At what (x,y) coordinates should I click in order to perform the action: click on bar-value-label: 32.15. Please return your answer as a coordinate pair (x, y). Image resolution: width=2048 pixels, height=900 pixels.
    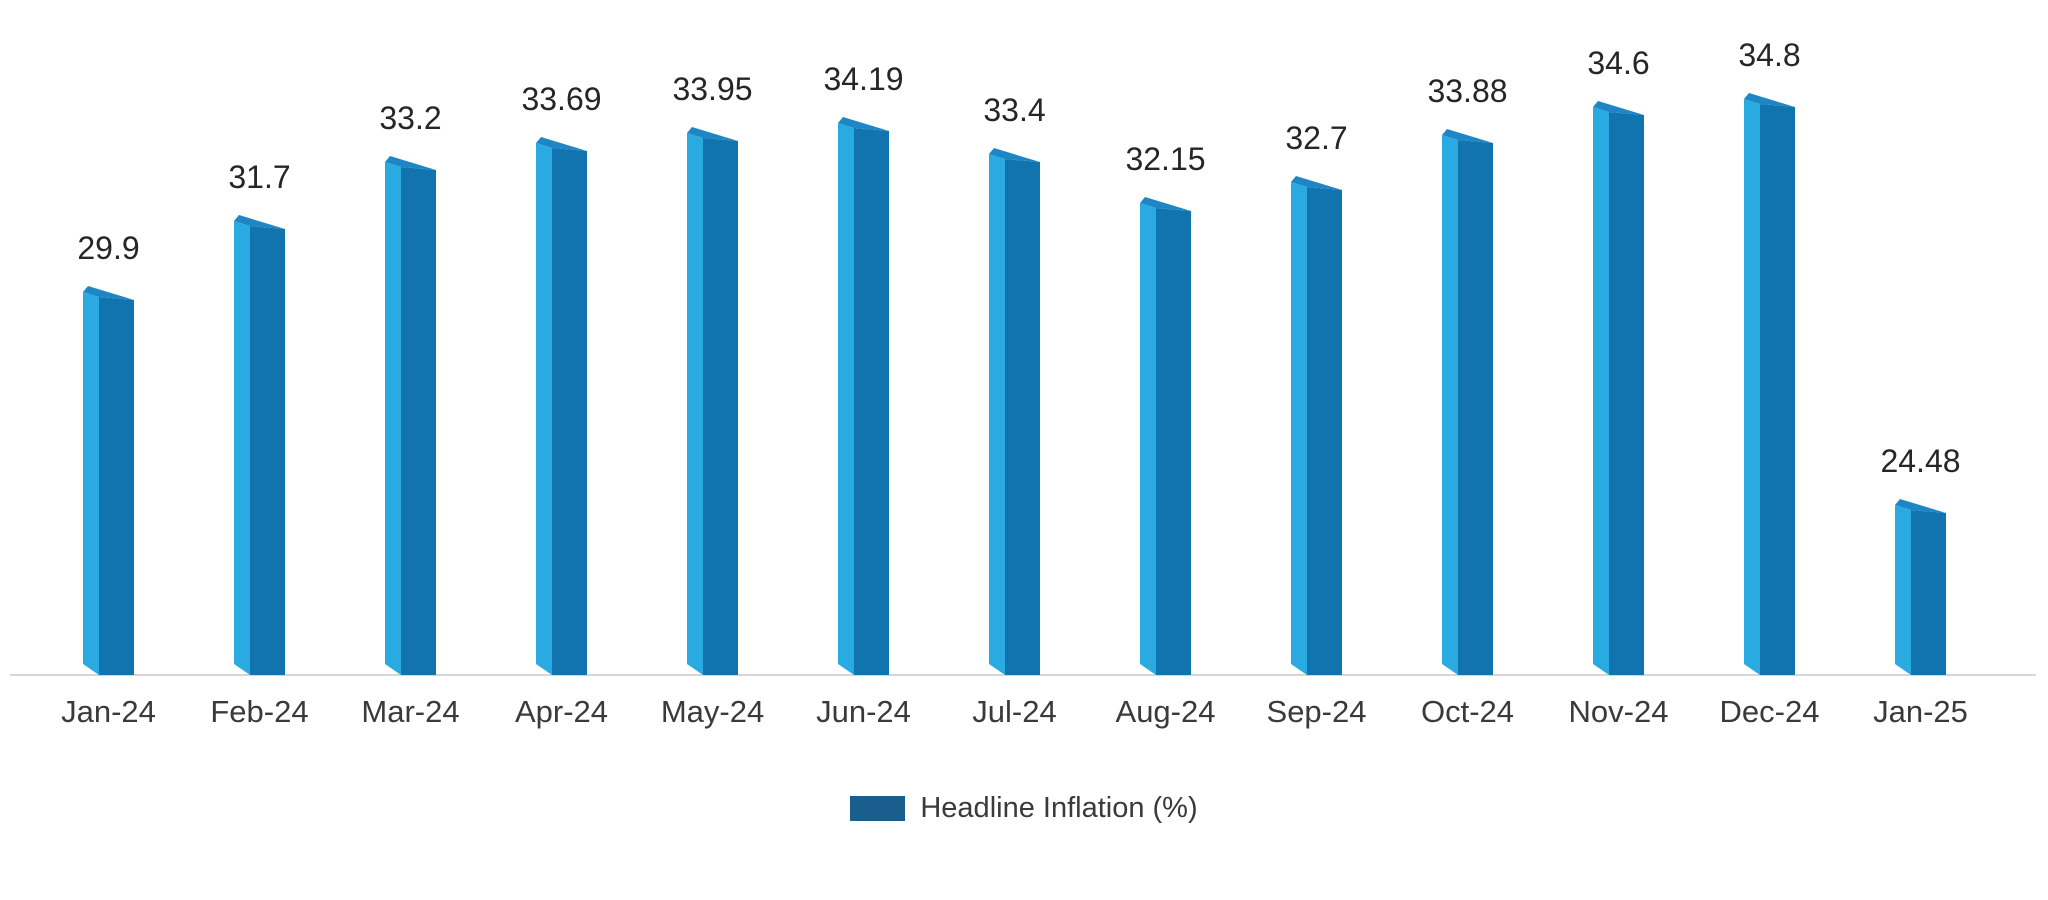
    Looking at the image, I should click on (1165, 159).